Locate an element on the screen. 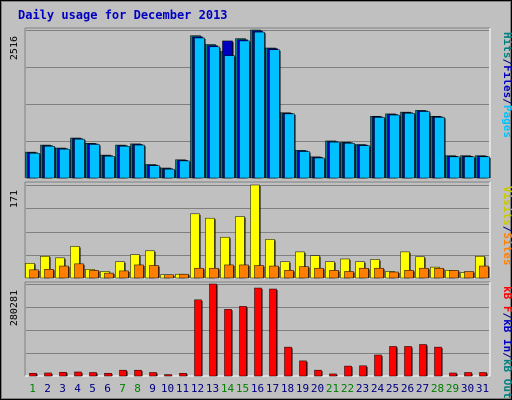 The width and height of the screenshot is (512, 400). day-label: 7 is located at coordinates (122, 388).